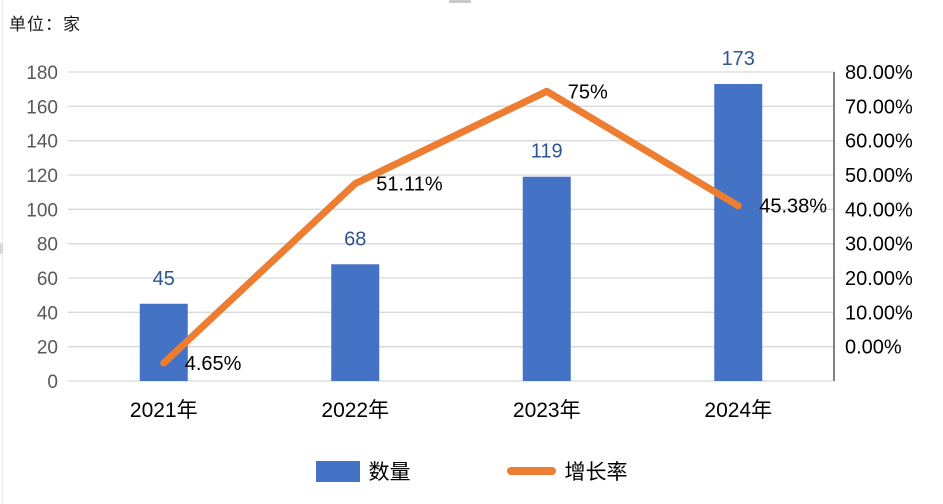  I want to click on bar-series-swatch-icon, so click(337, 471).